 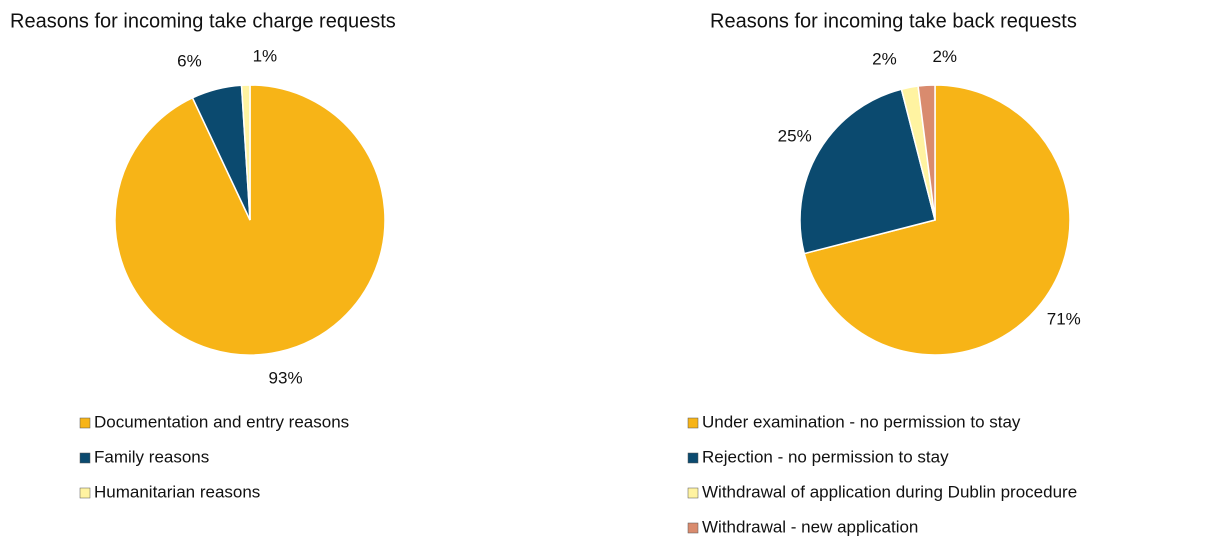 What do you see at coordinates (825, 456) in the screenshot?
I see `legend-label: Rejection - no permission to stay` at bounding box center [825, 456].